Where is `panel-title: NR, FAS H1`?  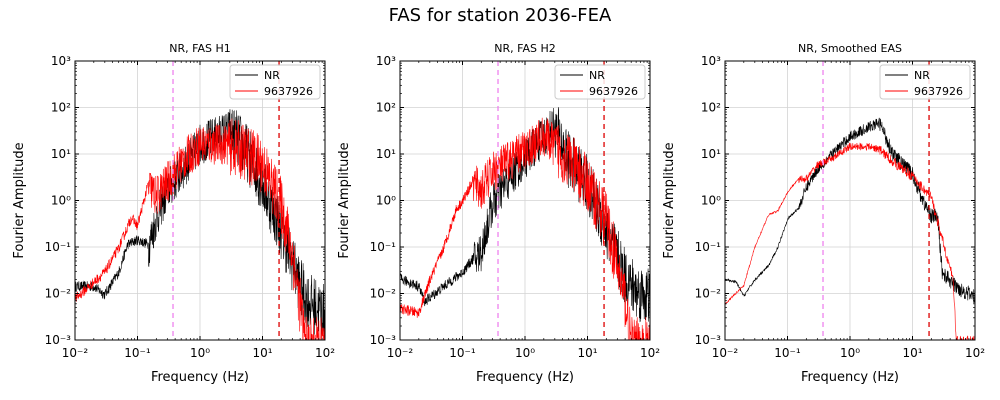 panel-title: NR, FAS H1 is located at coordinates (199, 48).